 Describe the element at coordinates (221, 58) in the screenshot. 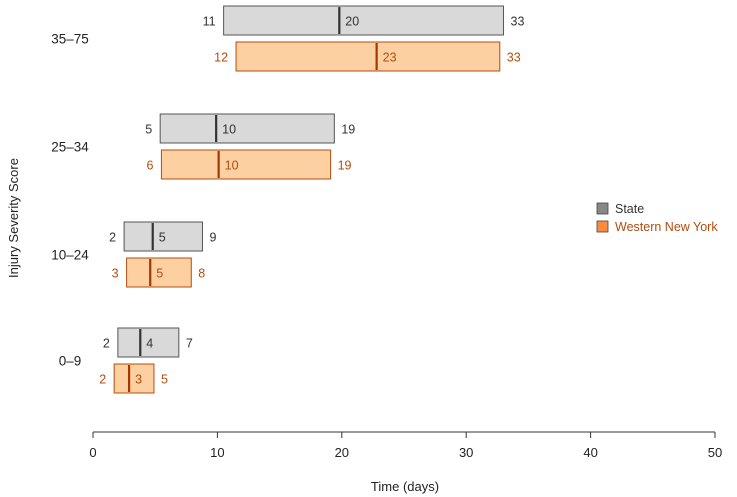

I see `low-label: 12` at that location.